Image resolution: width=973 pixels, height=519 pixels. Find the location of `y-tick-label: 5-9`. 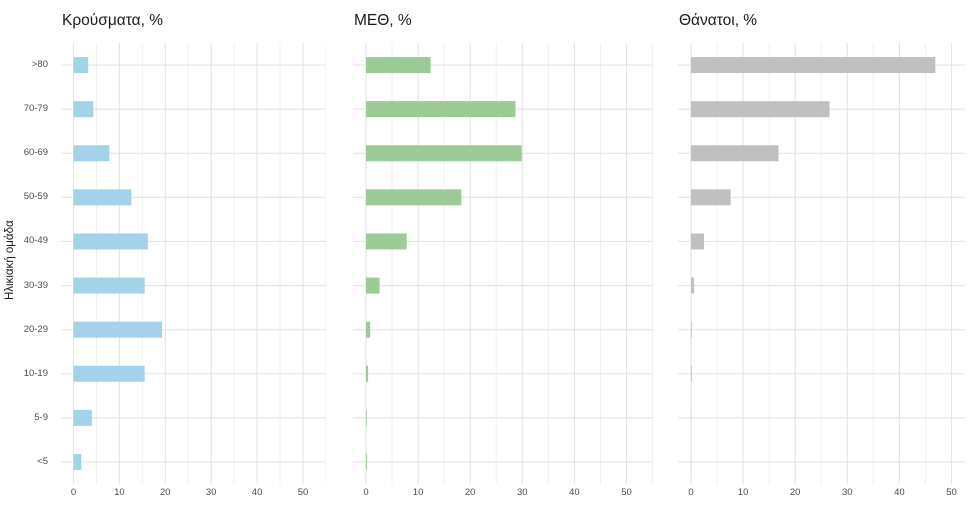

y-tick-label: 5-9 is located at coordinates (41, 417).